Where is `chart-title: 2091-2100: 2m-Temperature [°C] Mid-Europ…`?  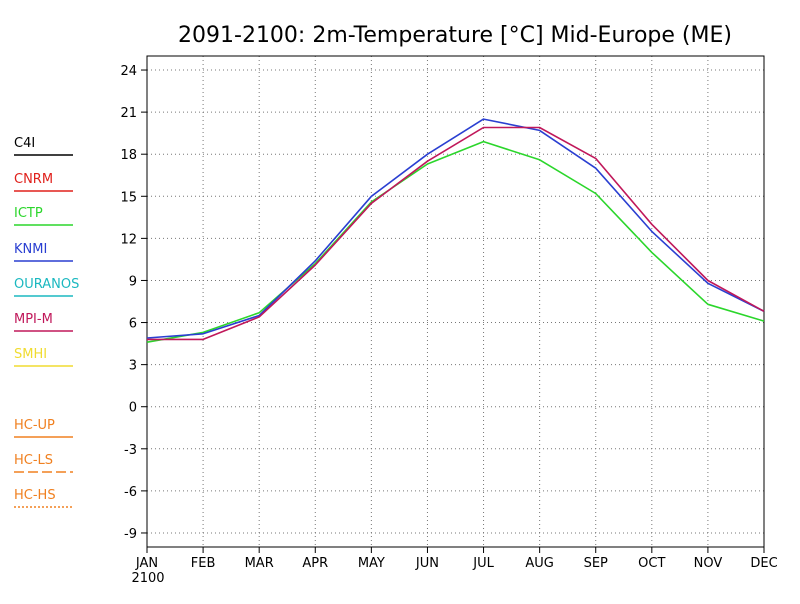 chart-title: 2091-2100: 2m-Temperature [°C] Mid-Europ… is located at coordinates (455, 35).